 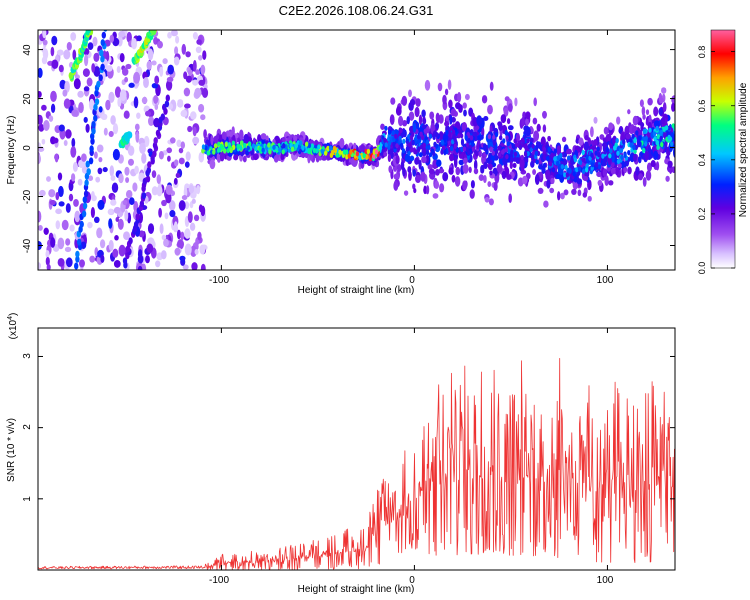 What do you see at coordinates (412, 280) in the screenshot?
I see `spectrogram-xtick-label: 0` at bounding box center [412, 280].